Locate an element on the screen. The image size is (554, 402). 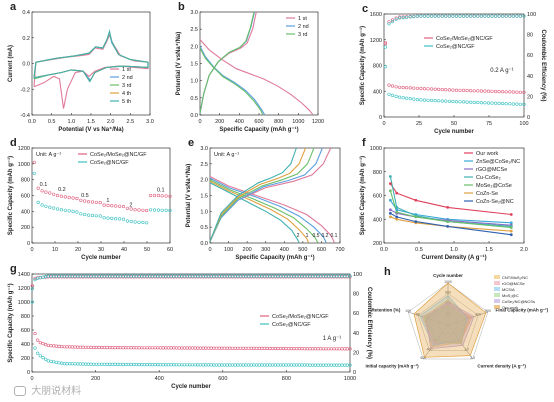
radar-tick-label: 600 is located at coordinates (448, 293).